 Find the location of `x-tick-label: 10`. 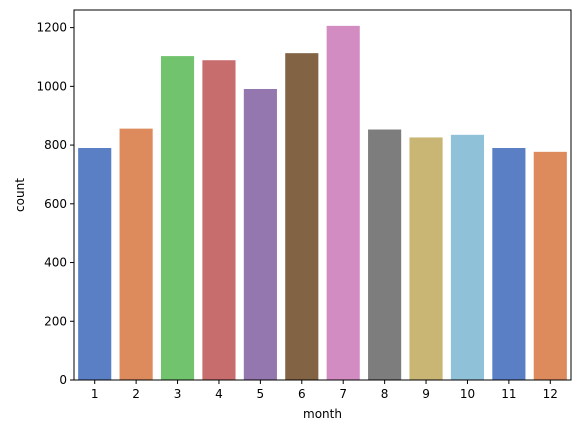

x-tick-label: 10 is located at coordinates (467, 394).